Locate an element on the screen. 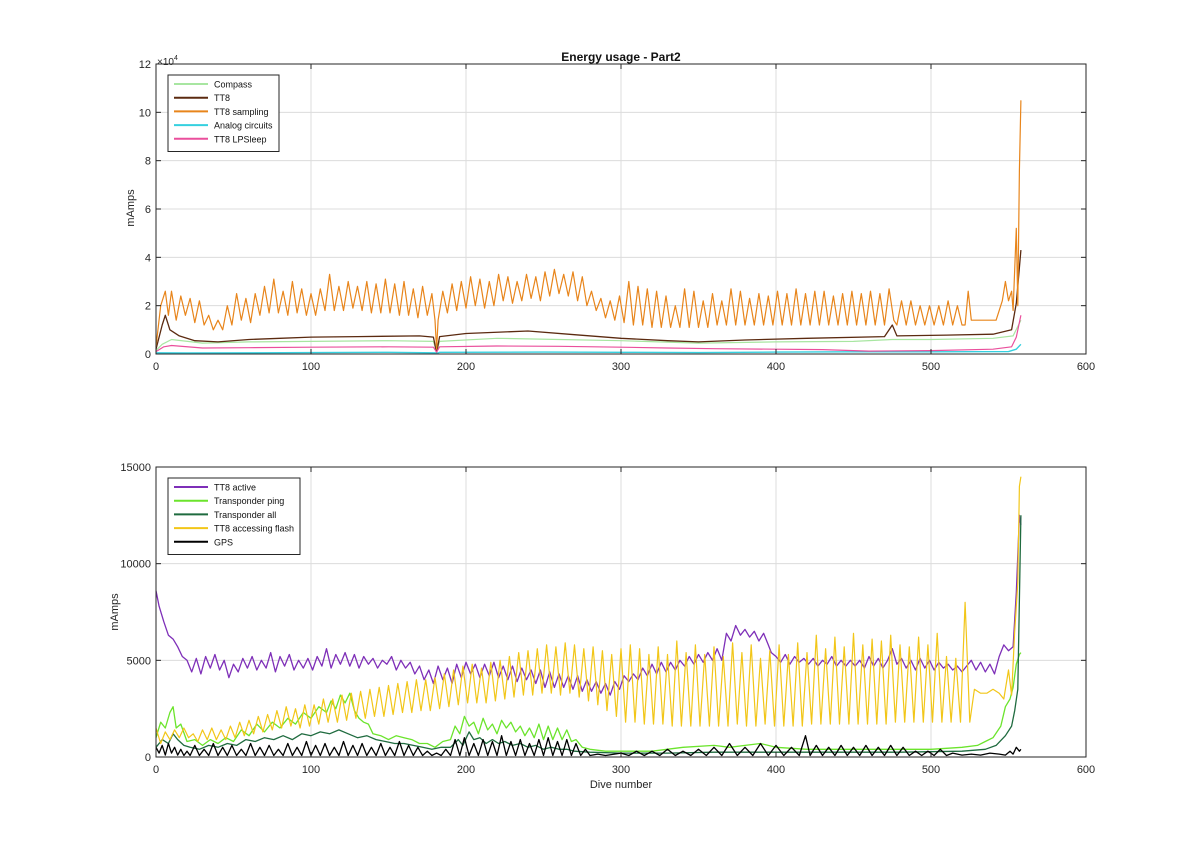 The width and height of the screenshot is (1200, 851). legend-label: TT8 sampling is located at coordinates (241, 112).